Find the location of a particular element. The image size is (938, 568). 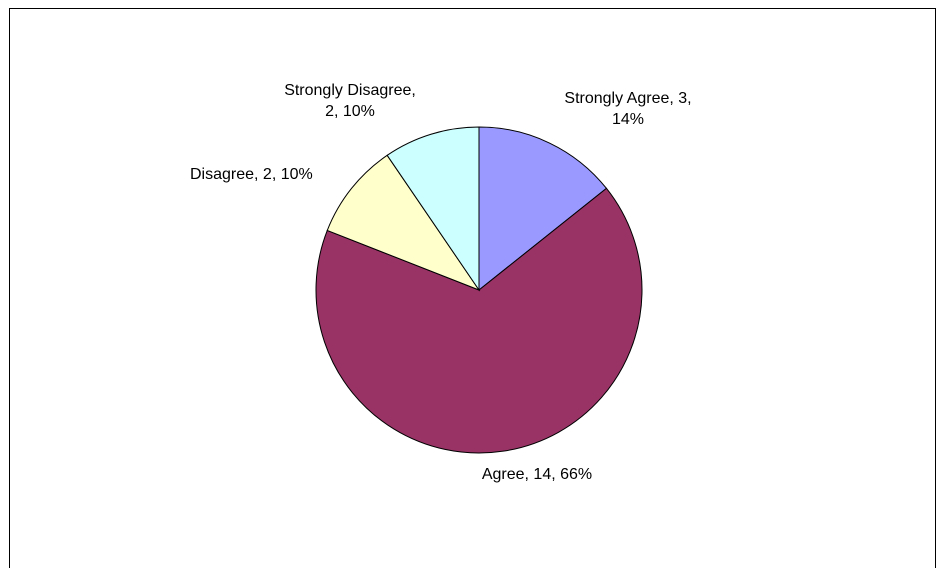

data-label-line: Strongly Agree, 3, is located at coordinates (628, 98).